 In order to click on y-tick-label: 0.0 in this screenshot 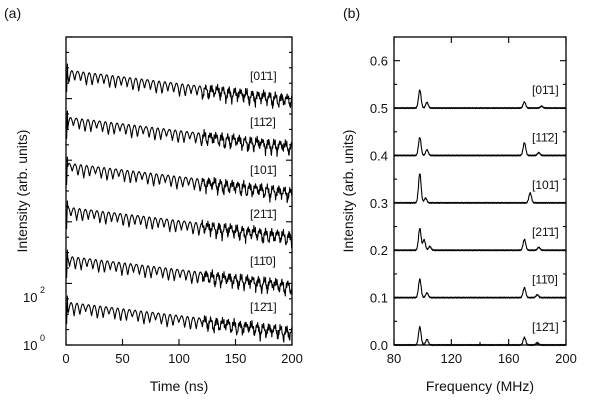, I will do `click(379, 345)`.